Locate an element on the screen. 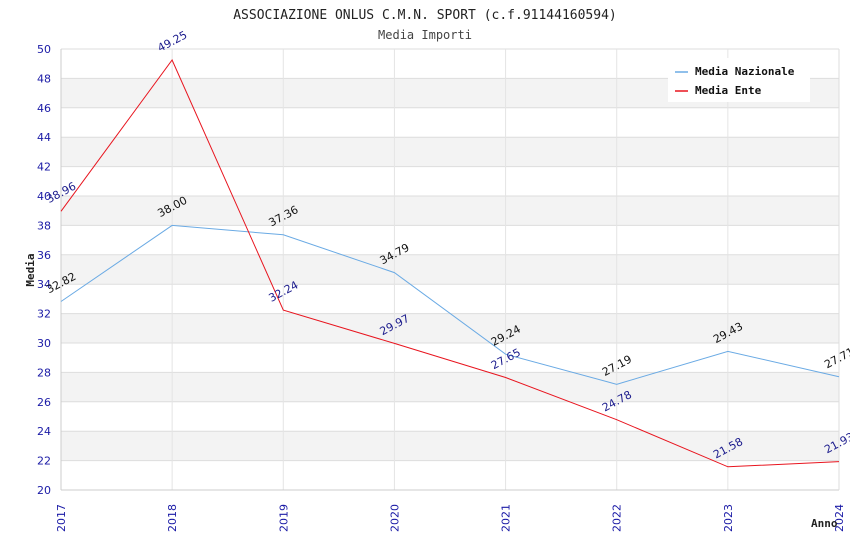  x-tick-label: 2017 is located at coordinates (61, 518).